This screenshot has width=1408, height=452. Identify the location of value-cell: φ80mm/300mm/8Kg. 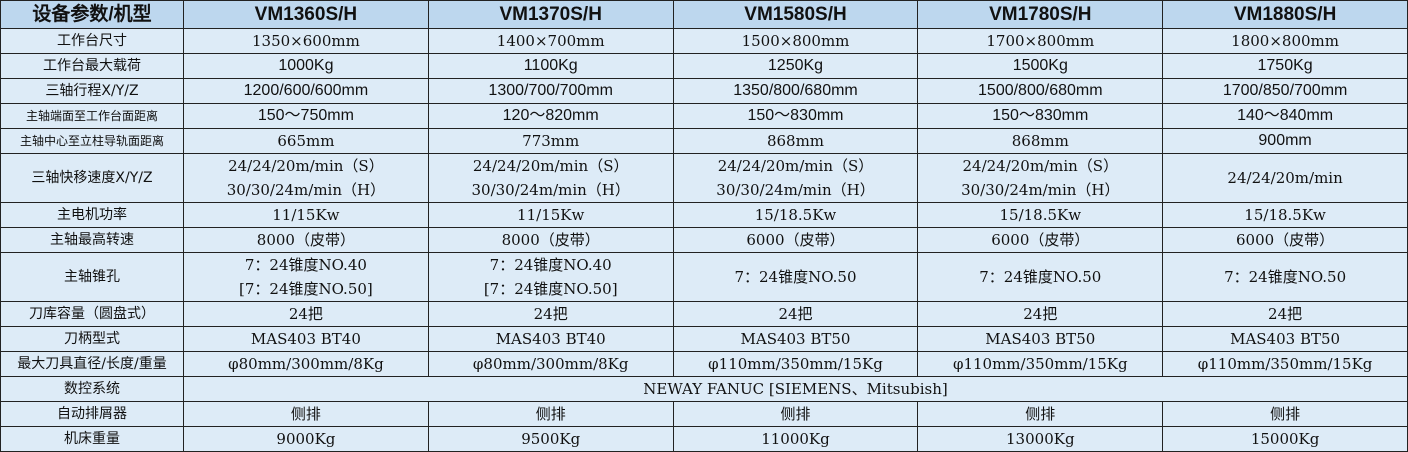
(306, 364).